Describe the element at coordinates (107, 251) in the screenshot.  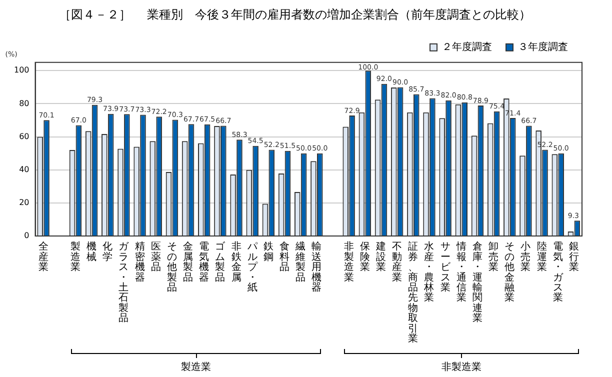
I see `x-tick-label: 化学` at that location.